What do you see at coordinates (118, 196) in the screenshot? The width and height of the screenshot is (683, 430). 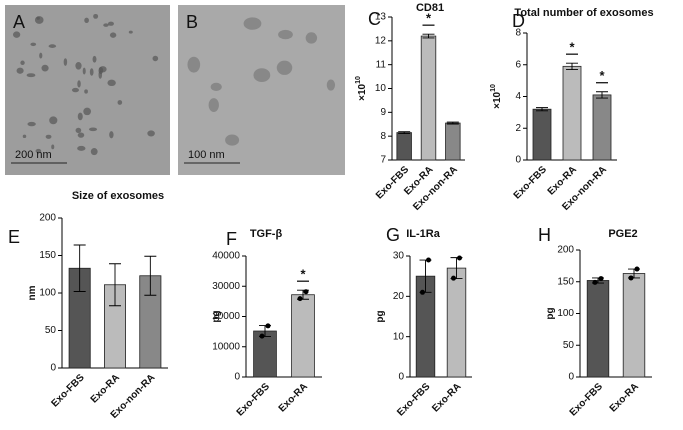 I see `chart-title: Size of exosomes` at bounding box center [118, 196].